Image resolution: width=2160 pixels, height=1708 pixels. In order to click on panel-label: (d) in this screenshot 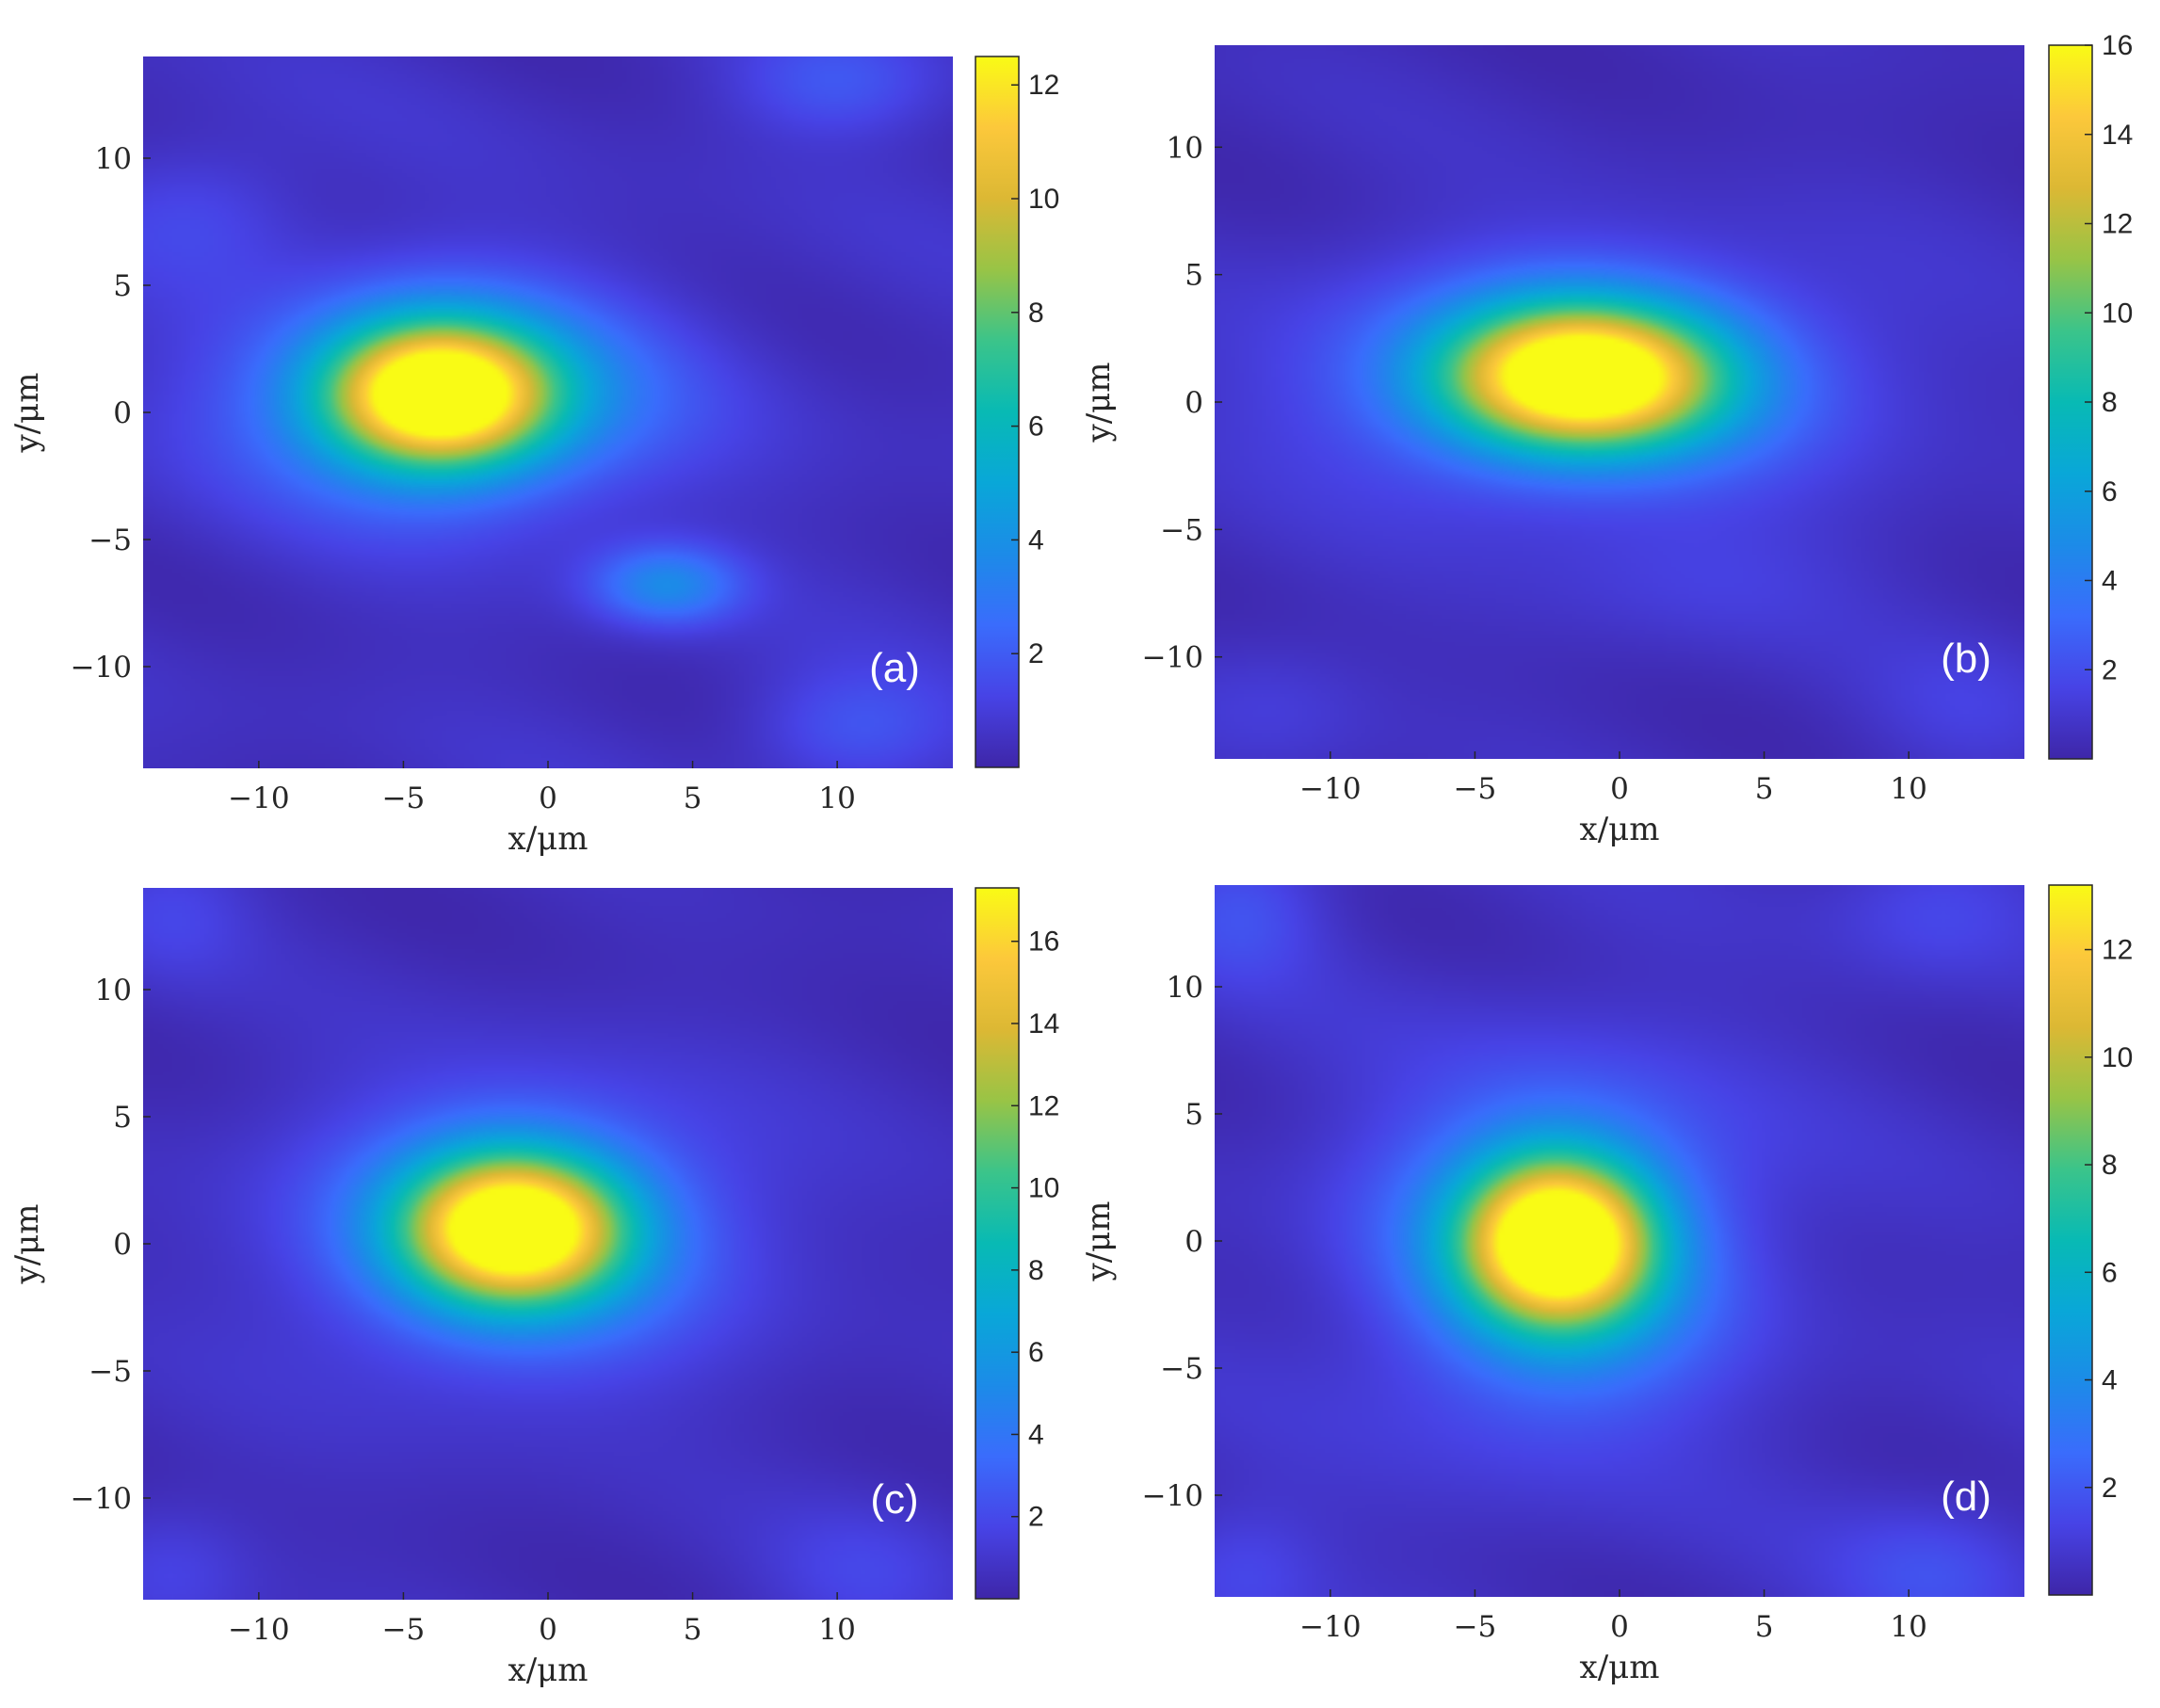, I will do `click(1966, 1497)`.